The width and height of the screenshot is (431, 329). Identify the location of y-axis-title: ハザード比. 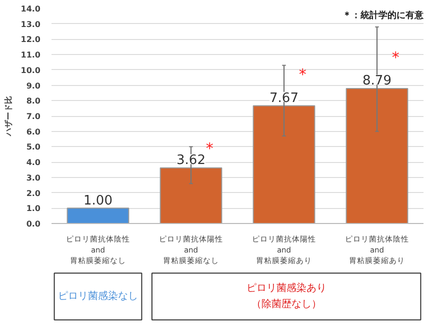
(8, 116).